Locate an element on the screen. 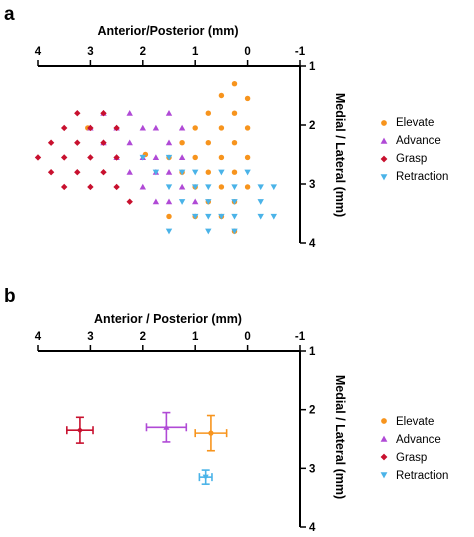 Image resolution: width=474 pixels, height=537 pixels. y-axis-title-b: Medial / Lateral (mm) is located at coordinates (340, 437).